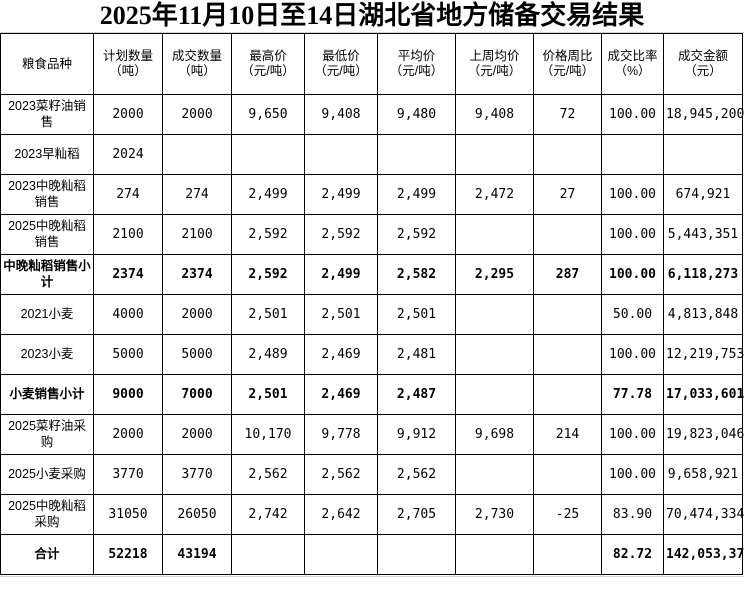 This screenshot has width=744, height=590. Describe the element at coordinates (47, 434) in the screenshot. I see `cell-grain-variety: 2025菜籽油采购` at that location.